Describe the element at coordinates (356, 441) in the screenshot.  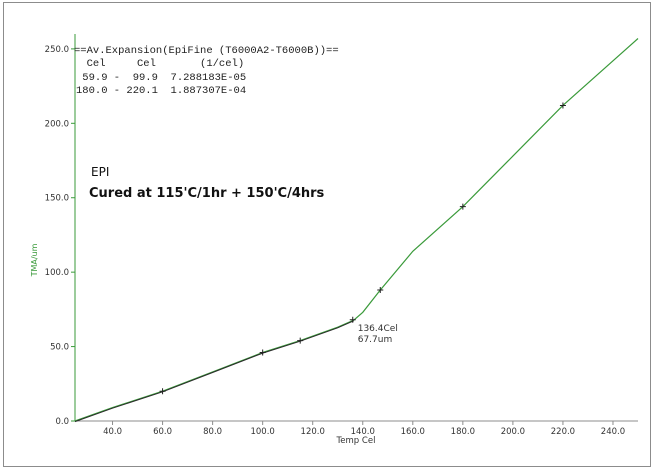
I see `x-axis-label: Temp Cel` at that location.